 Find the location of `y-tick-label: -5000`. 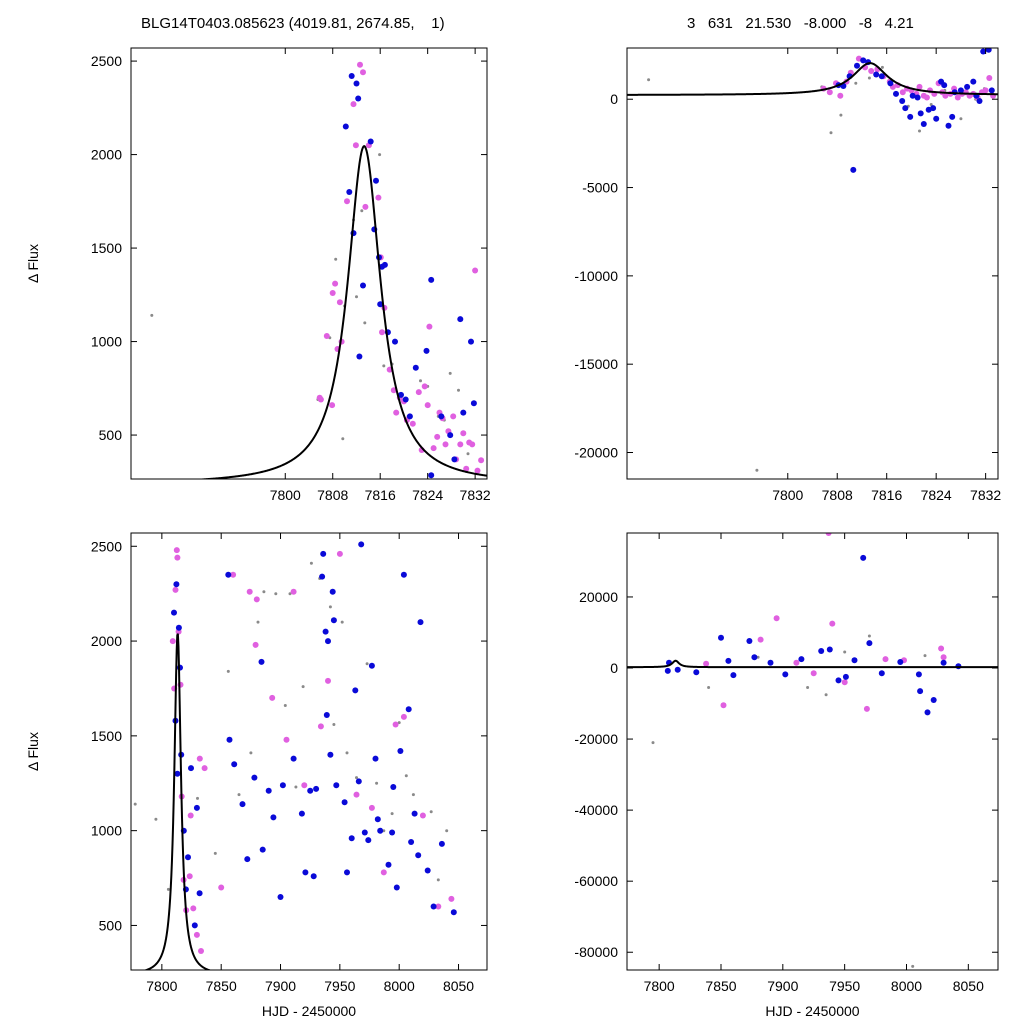

y-tick-label: -5000 is located at coordinates (600, 188).